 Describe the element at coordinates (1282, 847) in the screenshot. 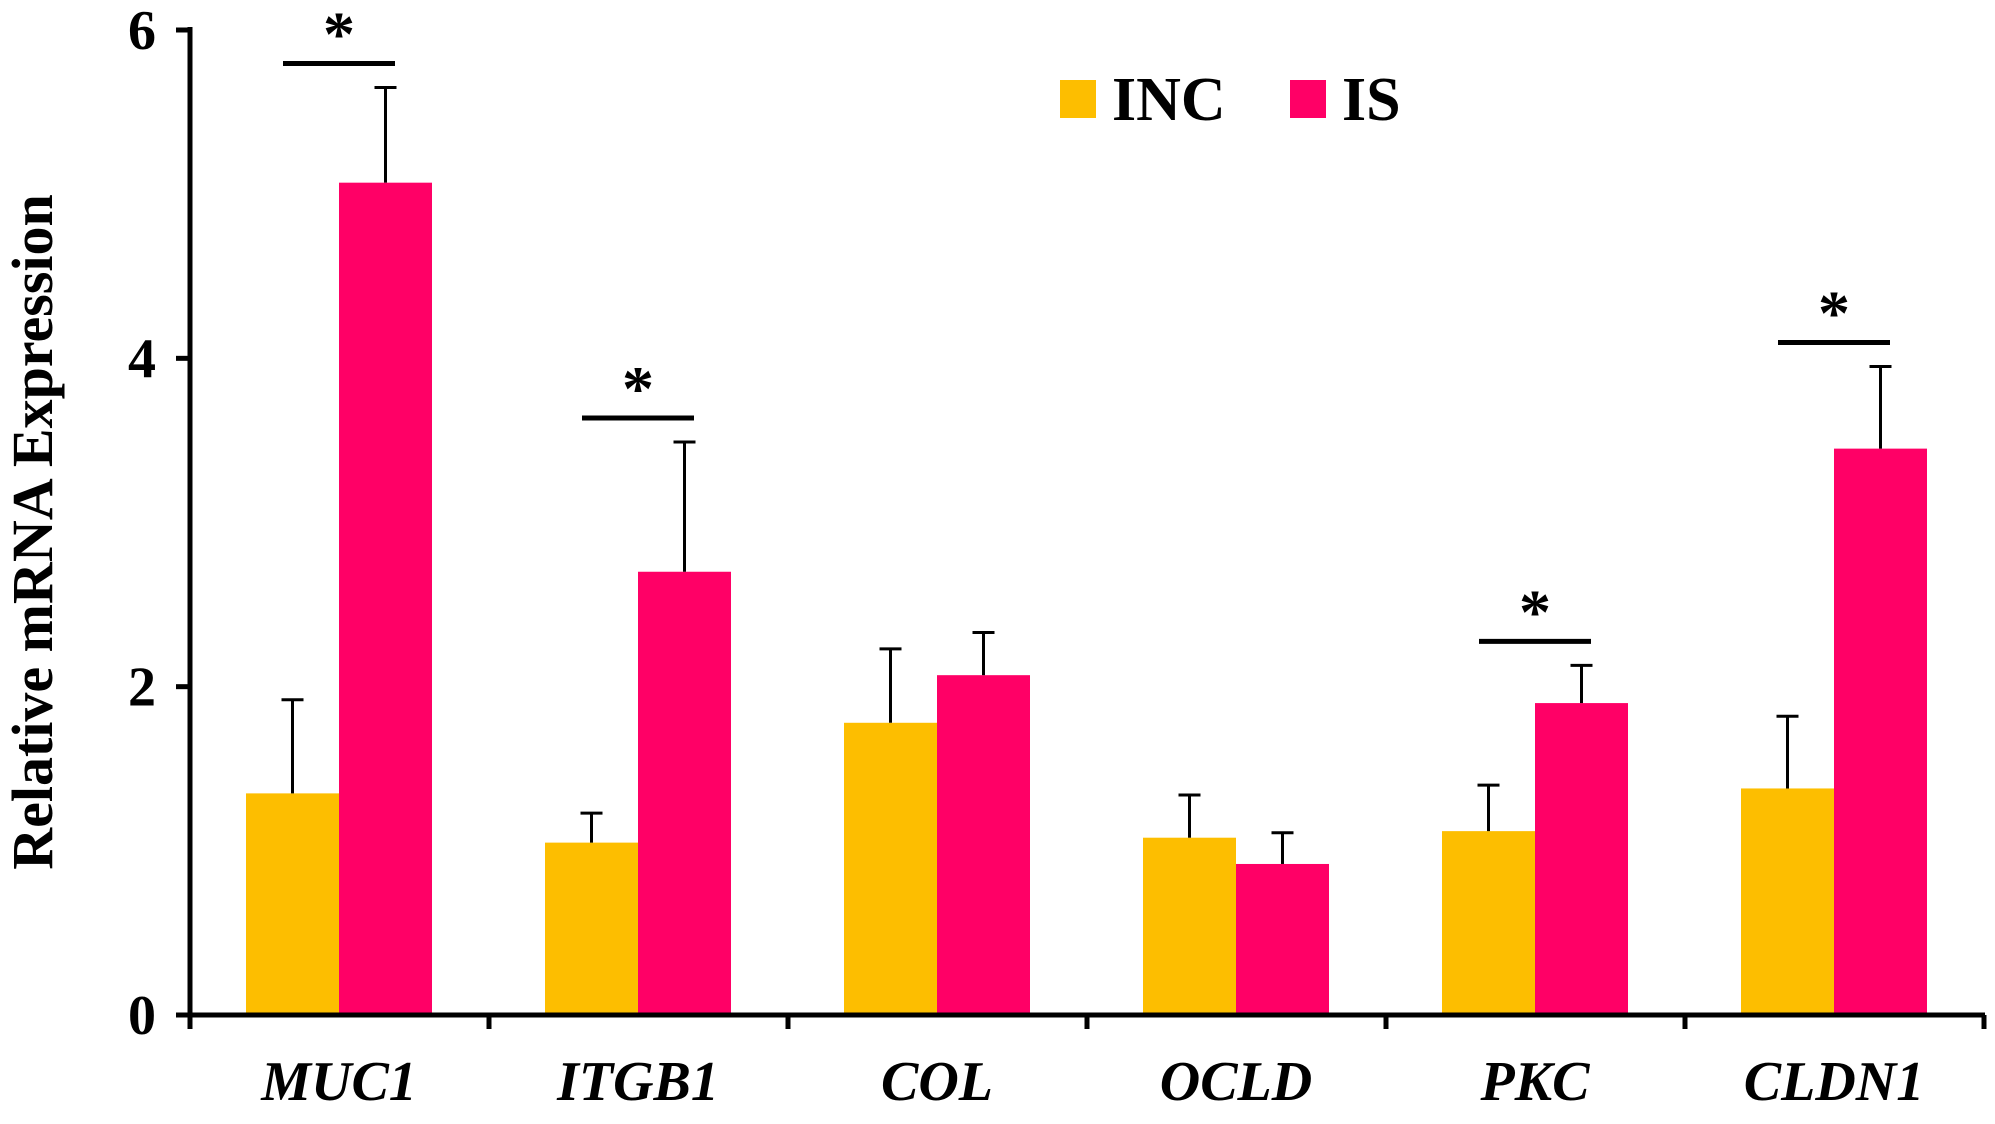

I see `error-bar-is-ocld` at that location.